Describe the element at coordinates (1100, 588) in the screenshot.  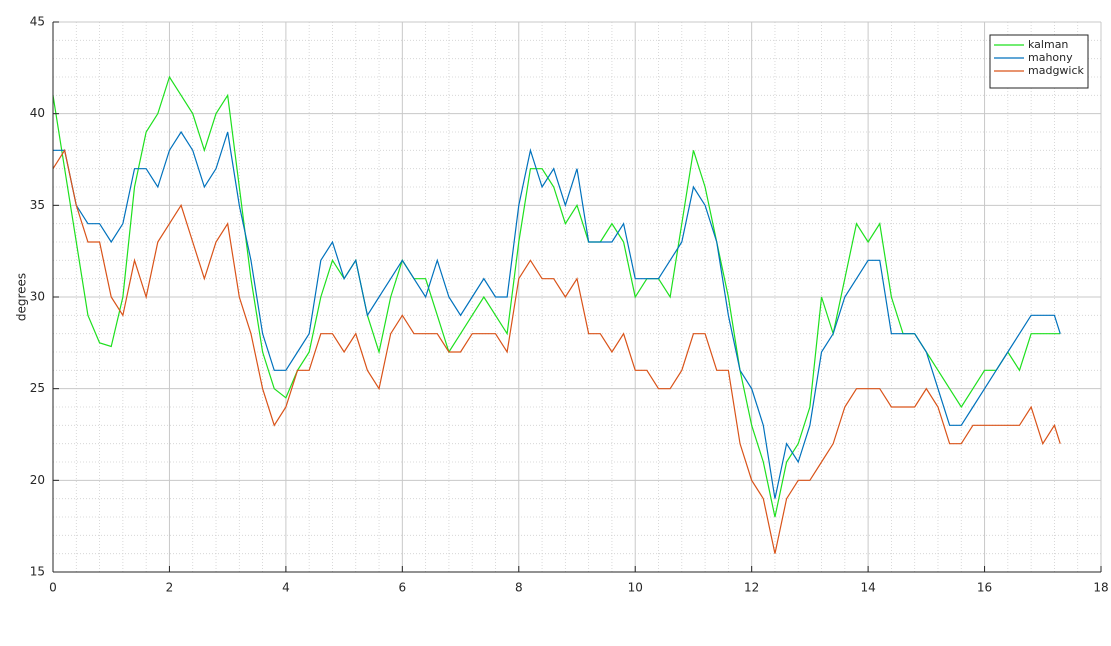
I see `x-tick-label: 18` at that location.